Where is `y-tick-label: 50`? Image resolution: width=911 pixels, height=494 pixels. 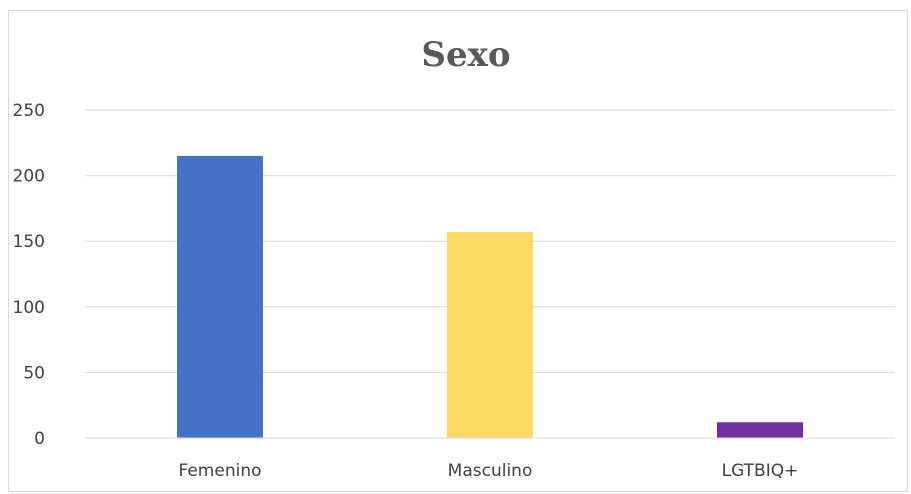 y-tick-label: 50 is located at coordinates (34, 373).